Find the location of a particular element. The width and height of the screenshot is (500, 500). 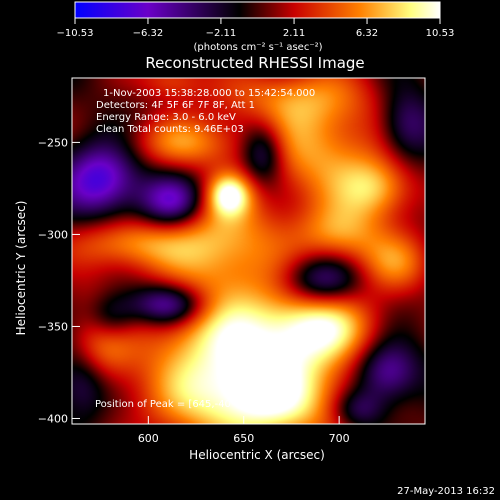

x-axis-label: Heliocentric X (arcsec) is located at coordinates (257, 455).